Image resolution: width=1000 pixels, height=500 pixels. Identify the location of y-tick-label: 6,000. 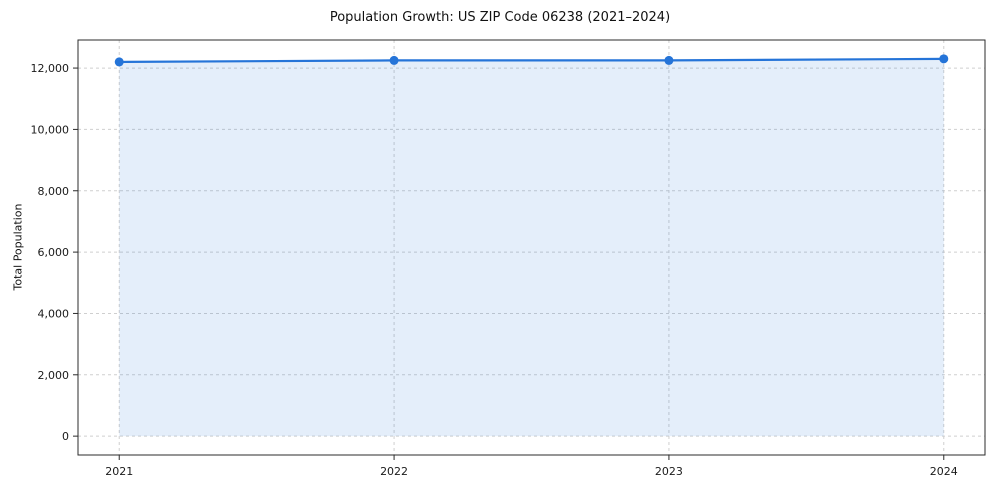
(54, 252).